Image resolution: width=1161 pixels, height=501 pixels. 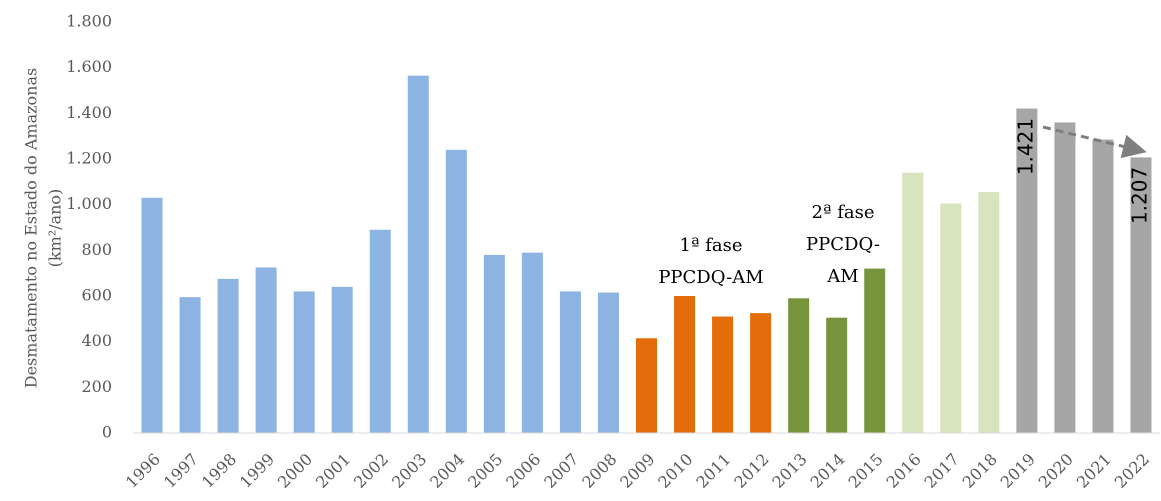 I want to click on annotation: PPCDQ-, so click(x=843, y=244).